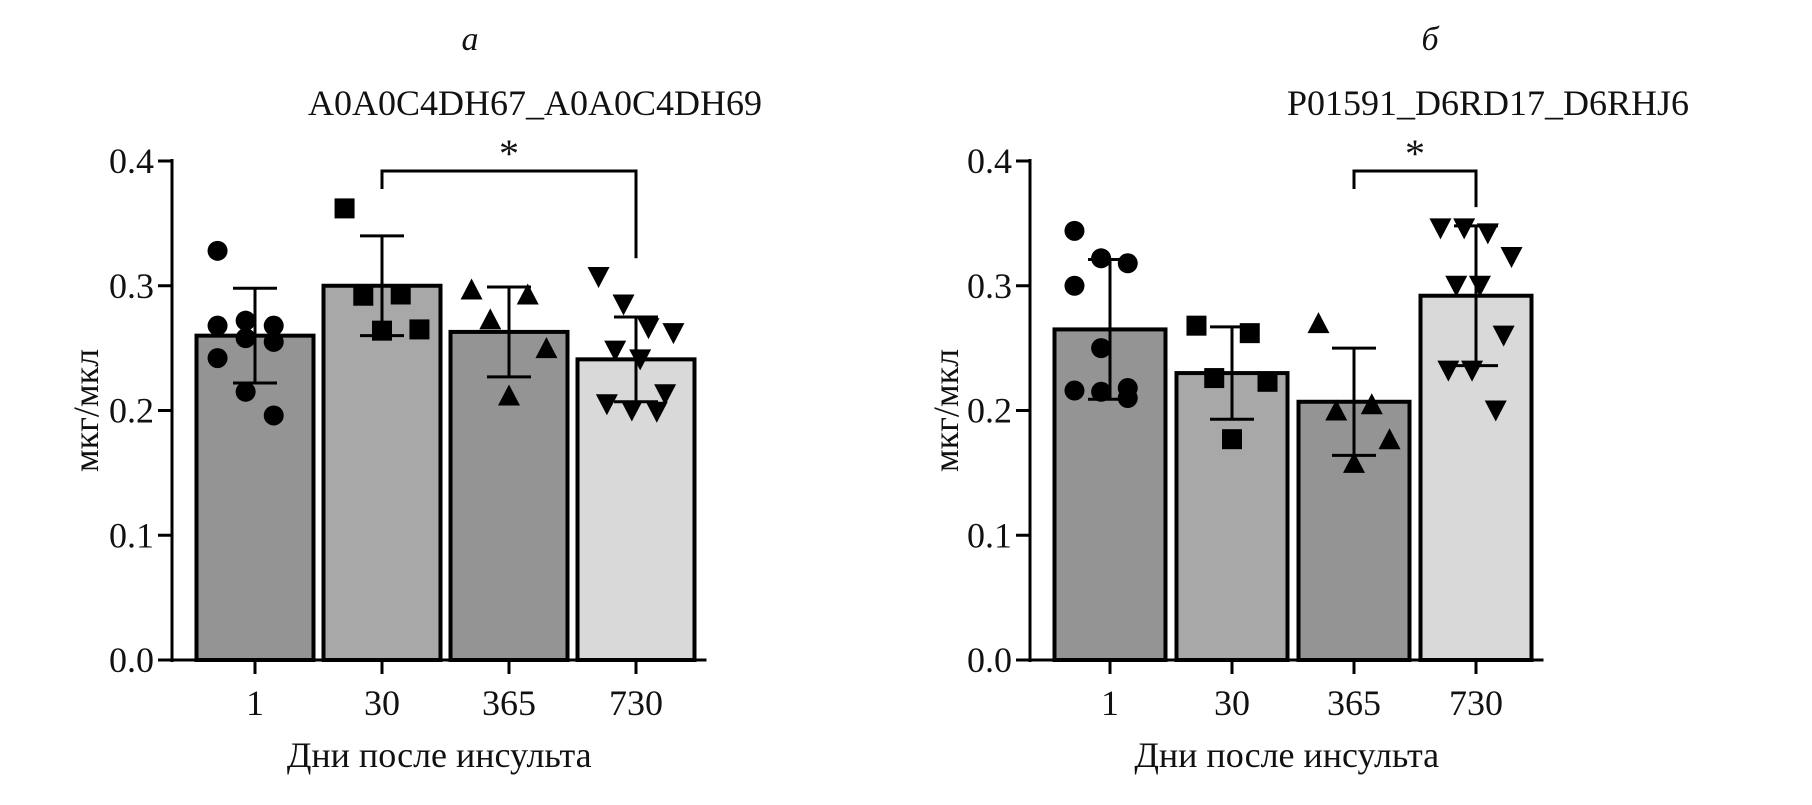 The height and width of the screenshot is (805, 1812). I want to click on chart-title: P01591_D6RD17_D6RHJ6, so click(1488, 103).